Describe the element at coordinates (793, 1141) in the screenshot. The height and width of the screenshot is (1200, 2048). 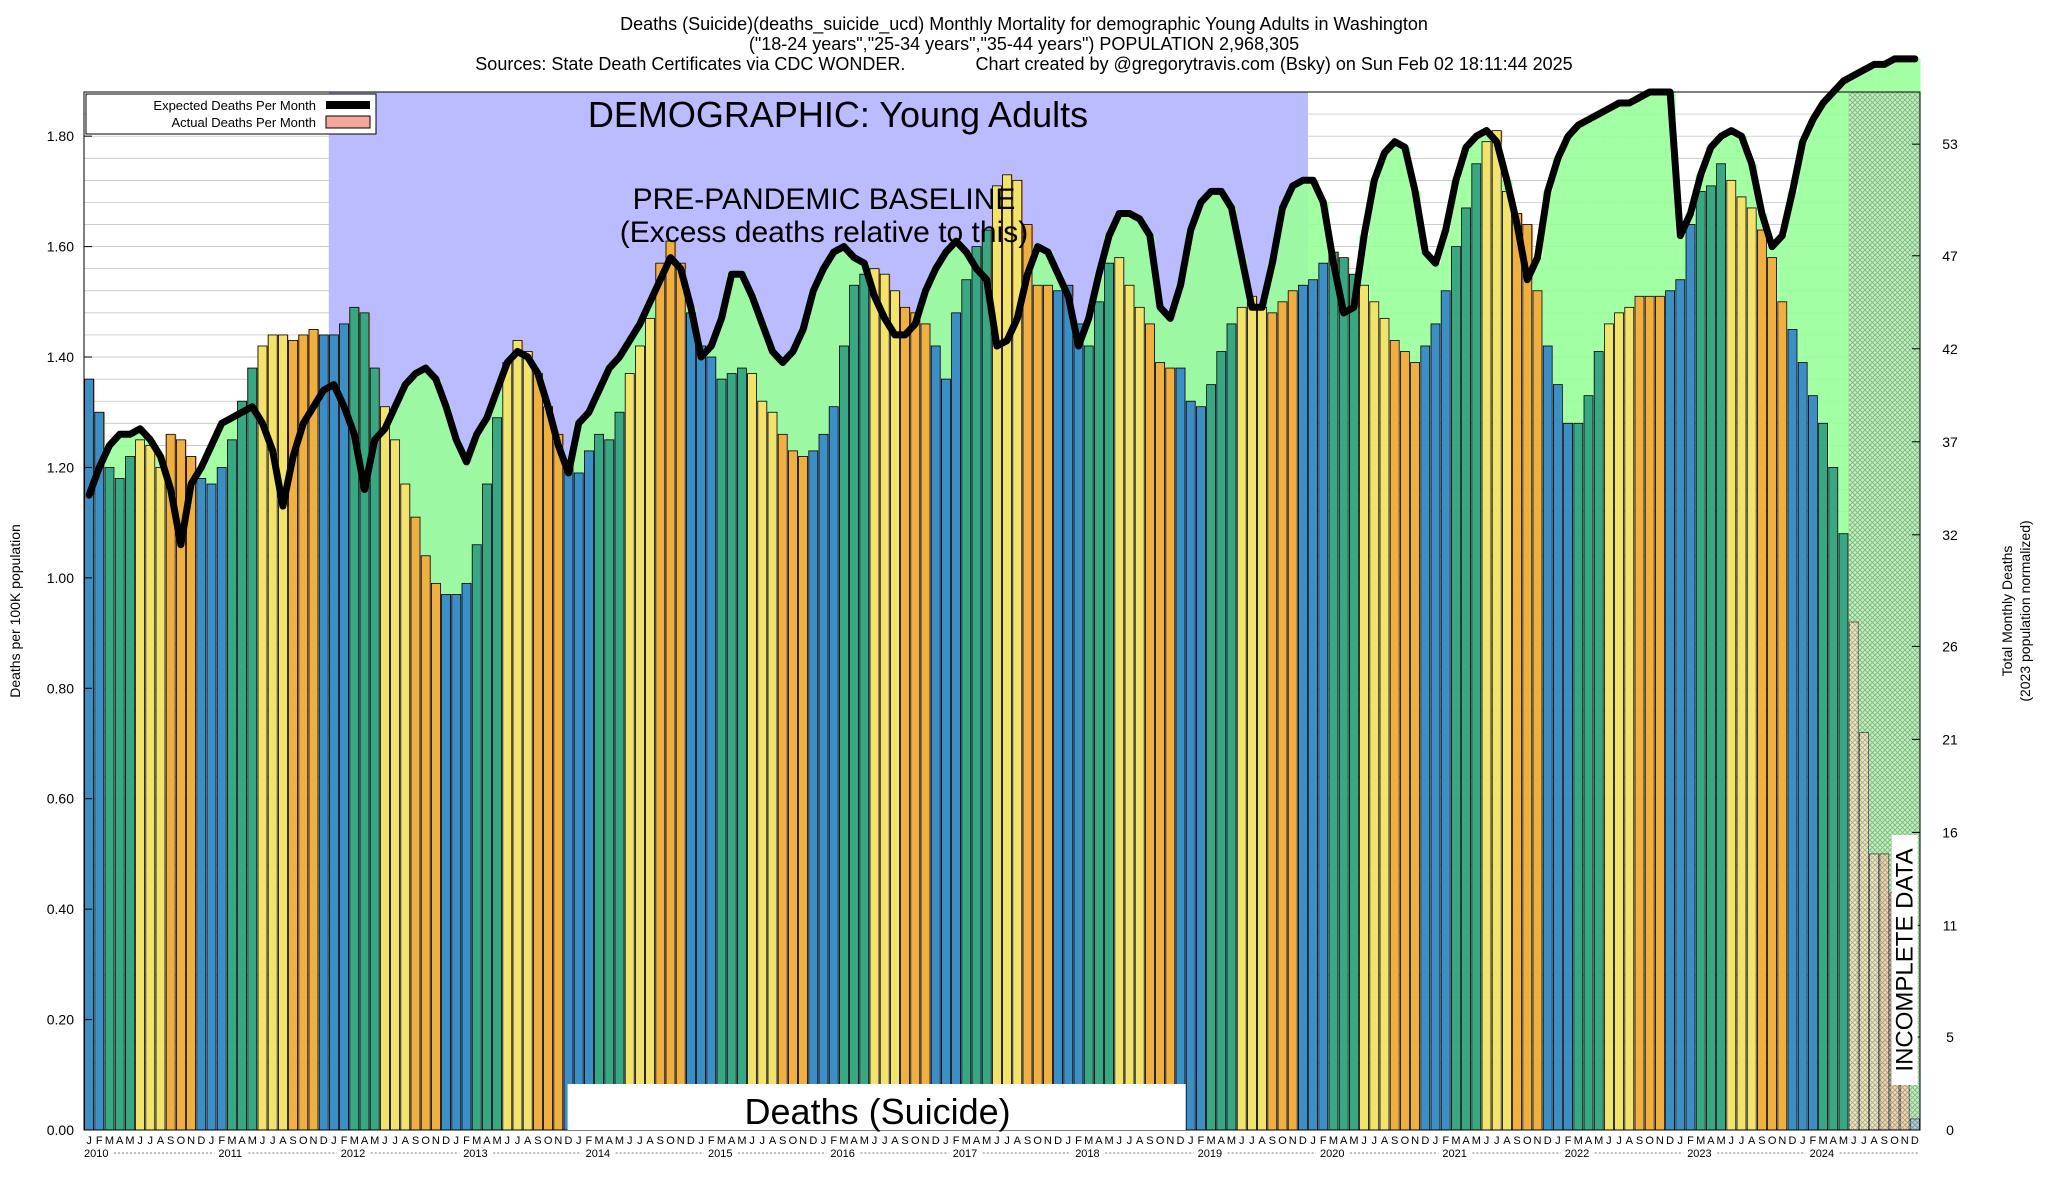
I see `x-tick-label: O` at that location.